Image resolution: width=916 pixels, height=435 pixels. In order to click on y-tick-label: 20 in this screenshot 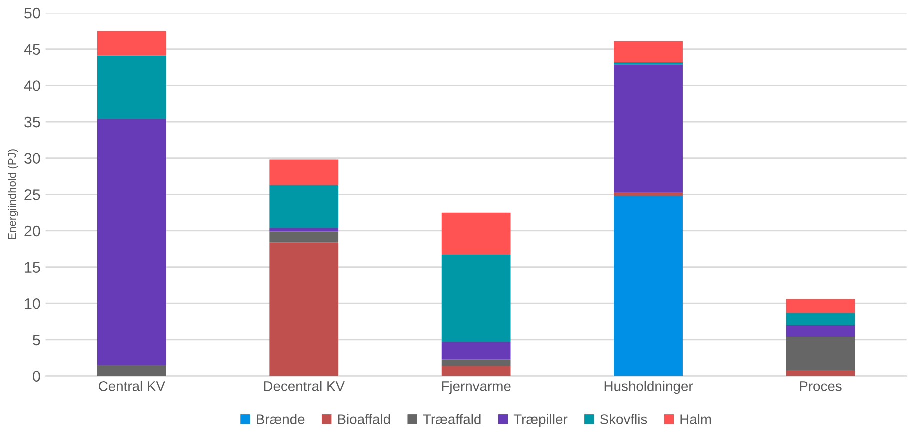, I will do `click(32, 231)`.